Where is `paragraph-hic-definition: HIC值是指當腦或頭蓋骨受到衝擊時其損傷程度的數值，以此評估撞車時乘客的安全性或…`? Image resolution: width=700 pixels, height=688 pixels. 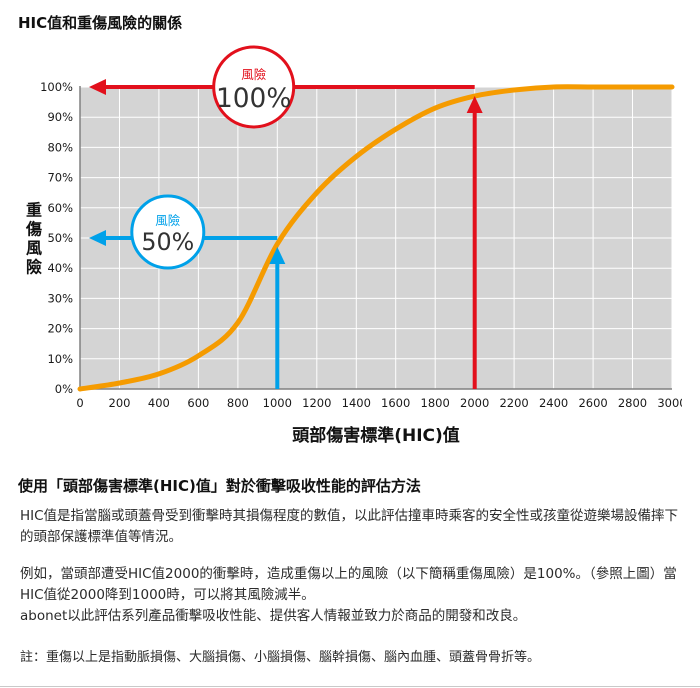
paragraph-hic-definition: HIC值是指當腦或頭蓋骨受到衝擊時其損傷程度的數值，以此評估撞車時乘客的安全性或… is located at coordinates (349, 527).